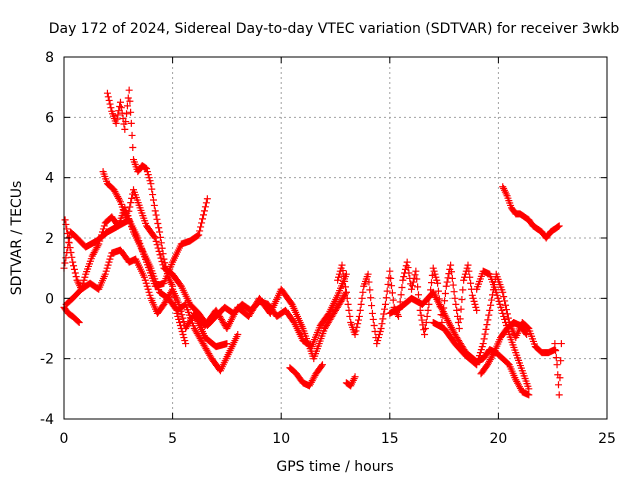 The width and height of the screenshot is (640, 480). I want to click on x-tick-label: 20, so click(498, 439).